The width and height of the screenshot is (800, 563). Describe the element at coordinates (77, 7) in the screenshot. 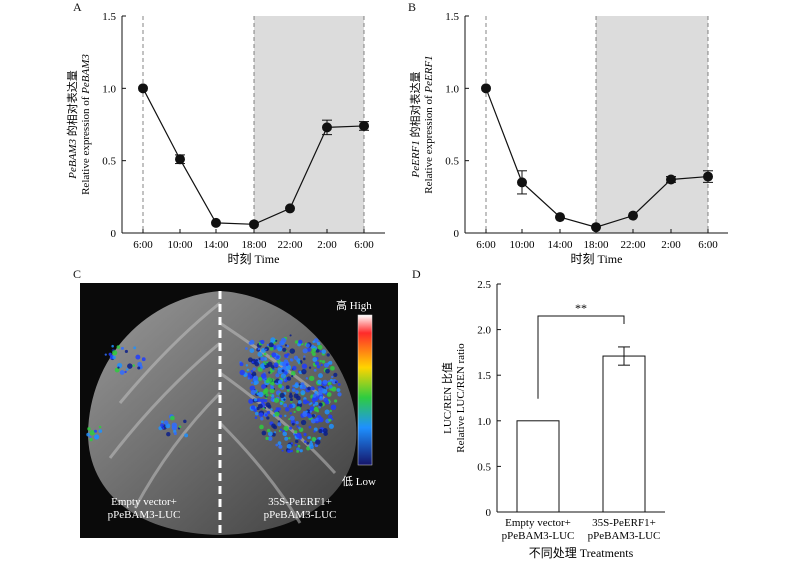

I see `panel-letter-a: A` at that location.